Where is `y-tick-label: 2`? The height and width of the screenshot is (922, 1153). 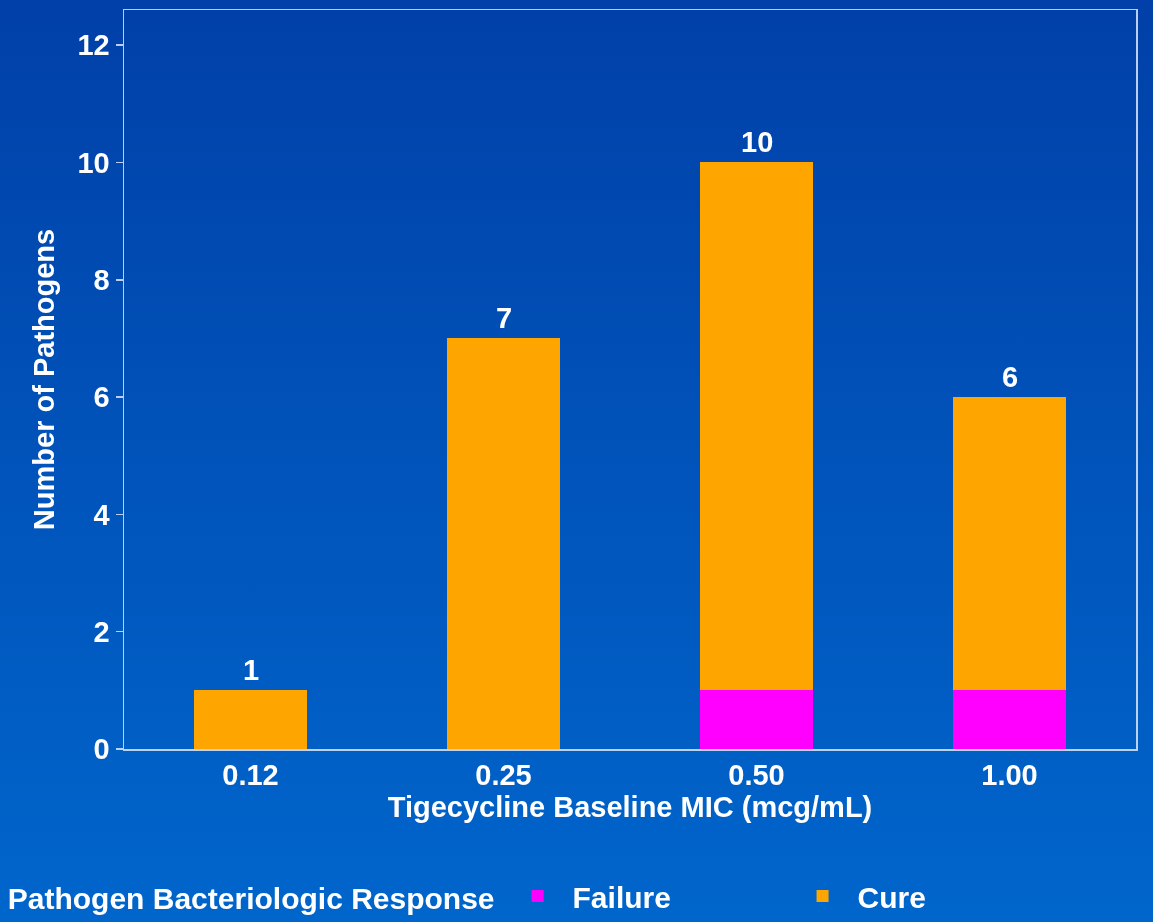 y-tick-label: 2 is located at coordinates (101, 631).